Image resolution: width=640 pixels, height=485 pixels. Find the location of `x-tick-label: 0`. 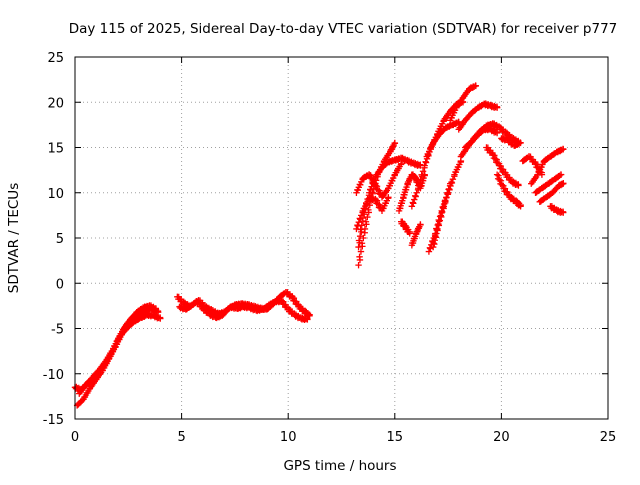

x-tick-label: 0 is located at coordinates (75, 437).